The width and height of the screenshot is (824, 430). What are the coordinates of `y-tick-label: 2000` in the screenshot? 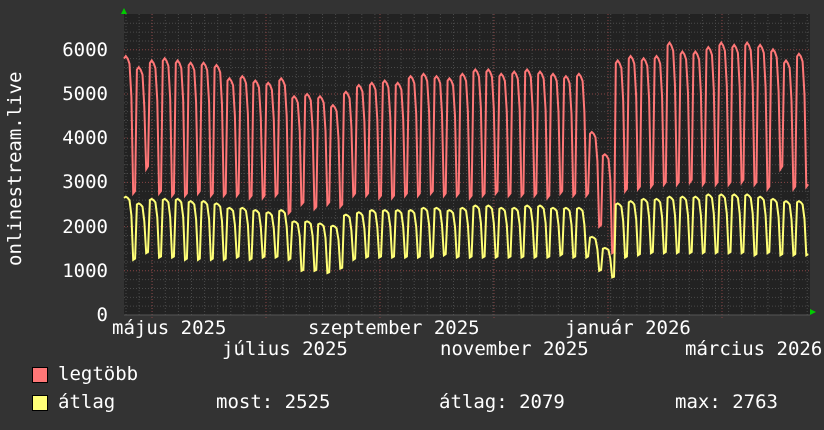 It's located at (85, 227).